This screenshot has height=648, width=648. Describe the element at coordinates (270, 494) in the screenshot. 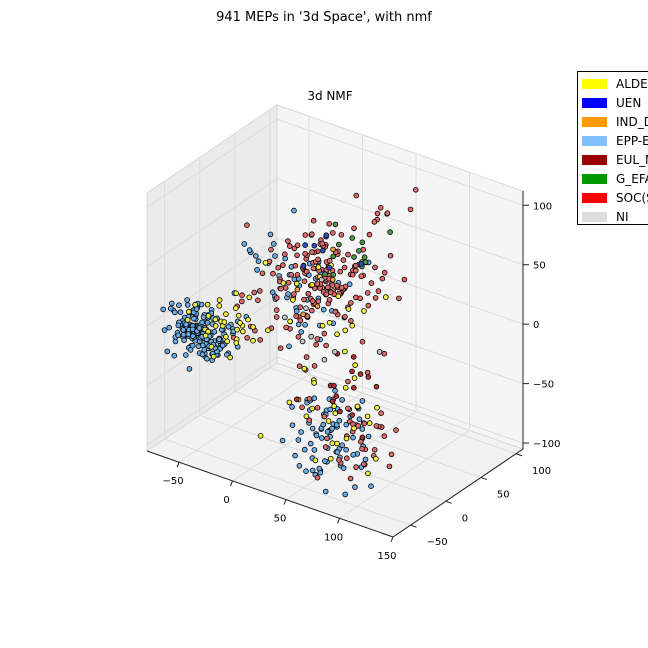

I see `x-axis-line` at that location.